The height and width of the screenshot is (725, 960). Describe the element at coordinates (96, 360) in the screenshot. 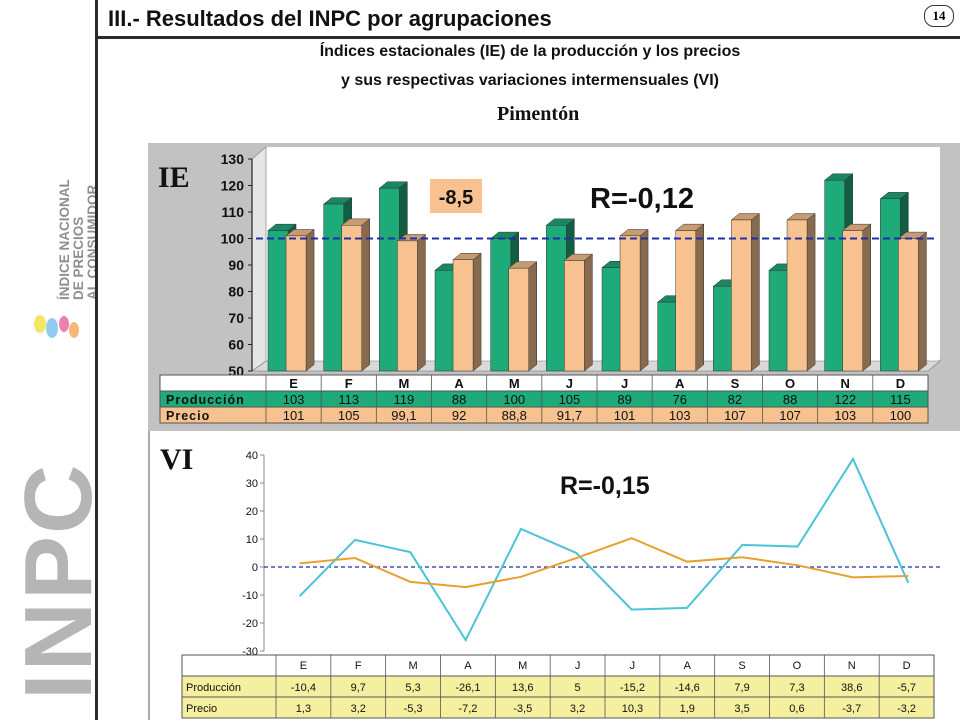

I see `sidebar-divider` at that location.